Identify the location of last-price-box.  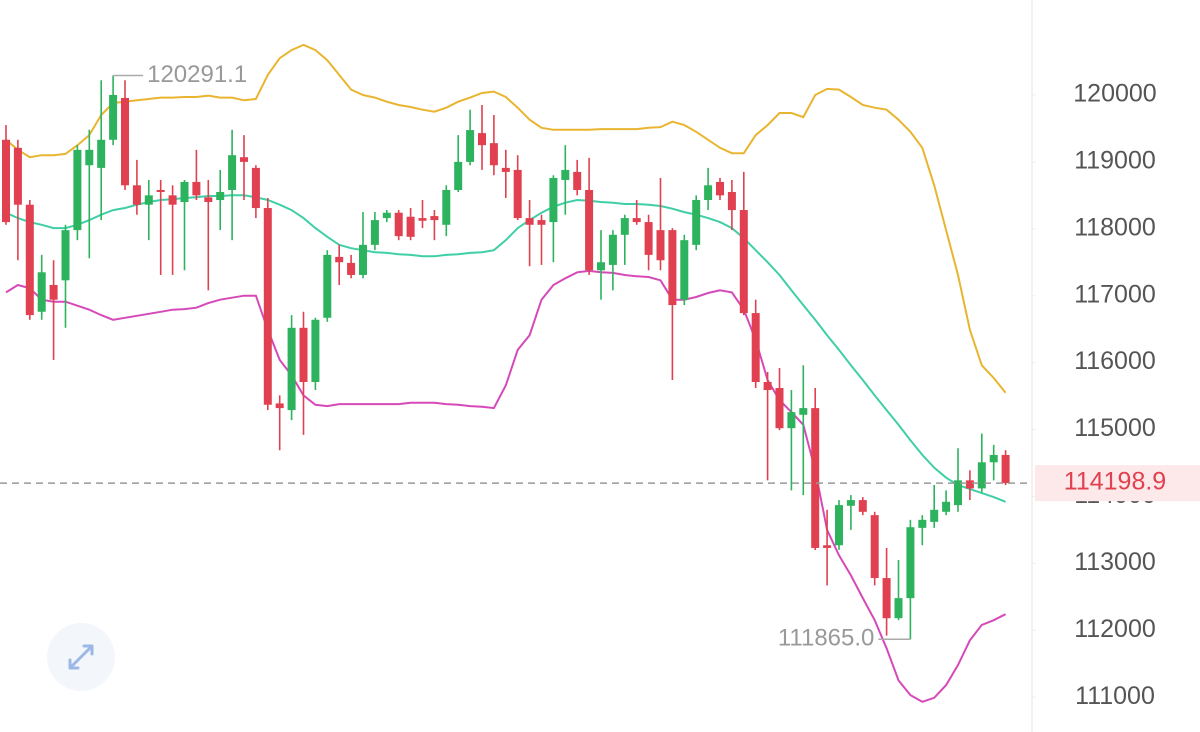
(1117, 483).